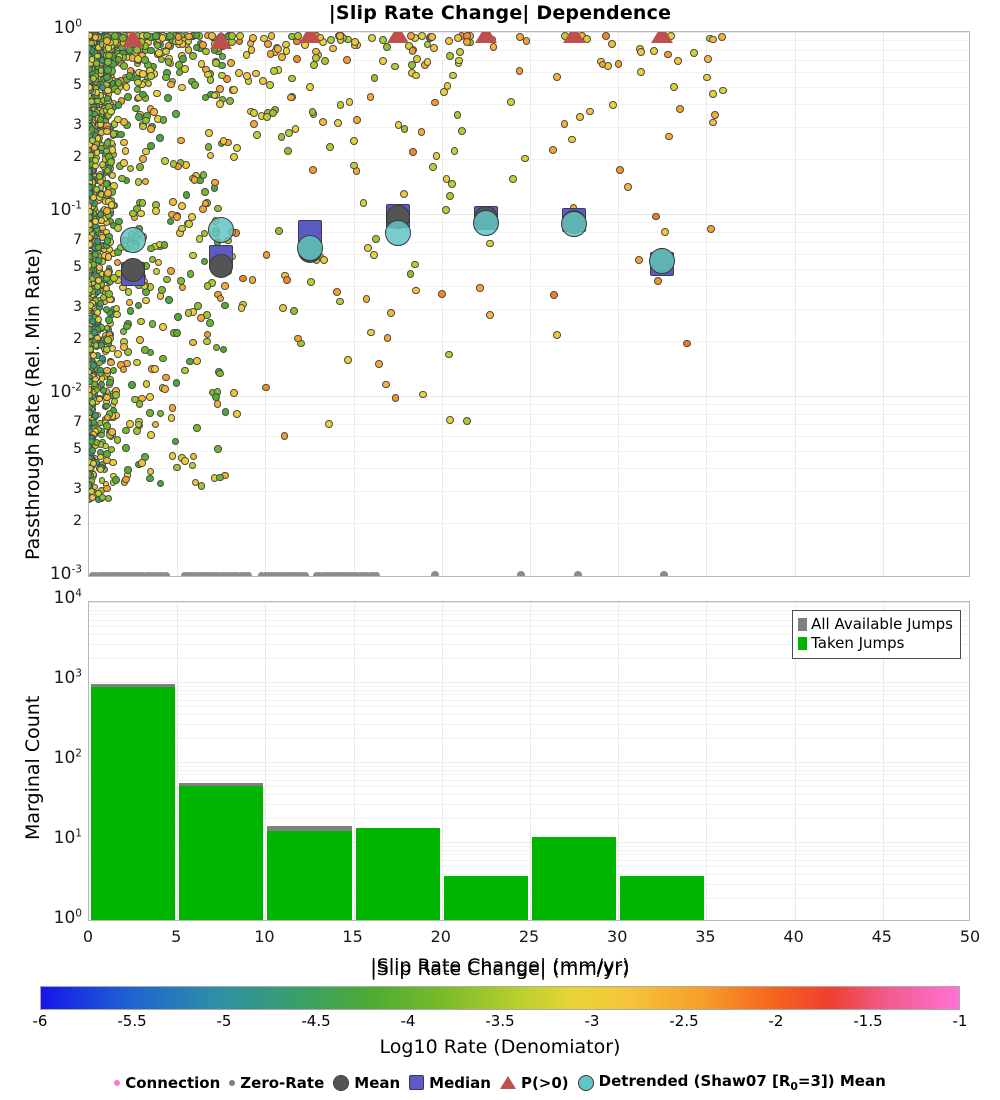 The image size is (1000, 1100). I want to click on histogram-x-tick-45: 45, so click(881, 936).